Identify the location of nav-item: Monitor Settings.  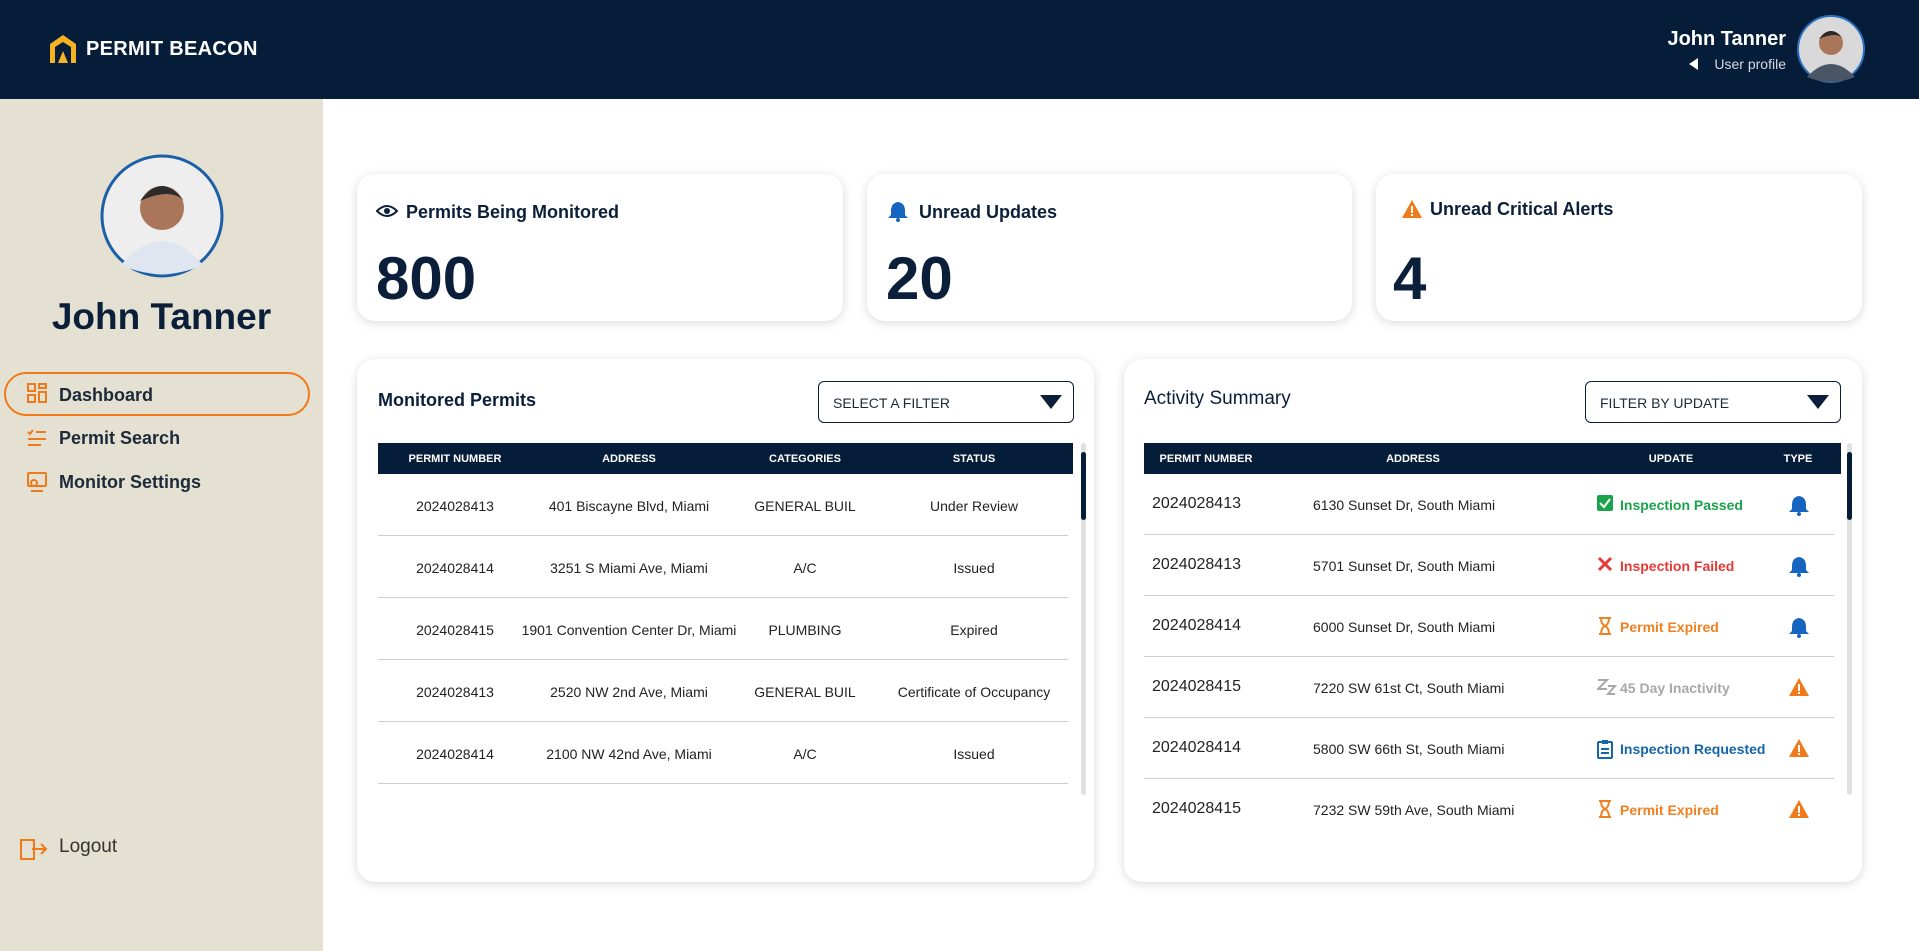
(130, 482).